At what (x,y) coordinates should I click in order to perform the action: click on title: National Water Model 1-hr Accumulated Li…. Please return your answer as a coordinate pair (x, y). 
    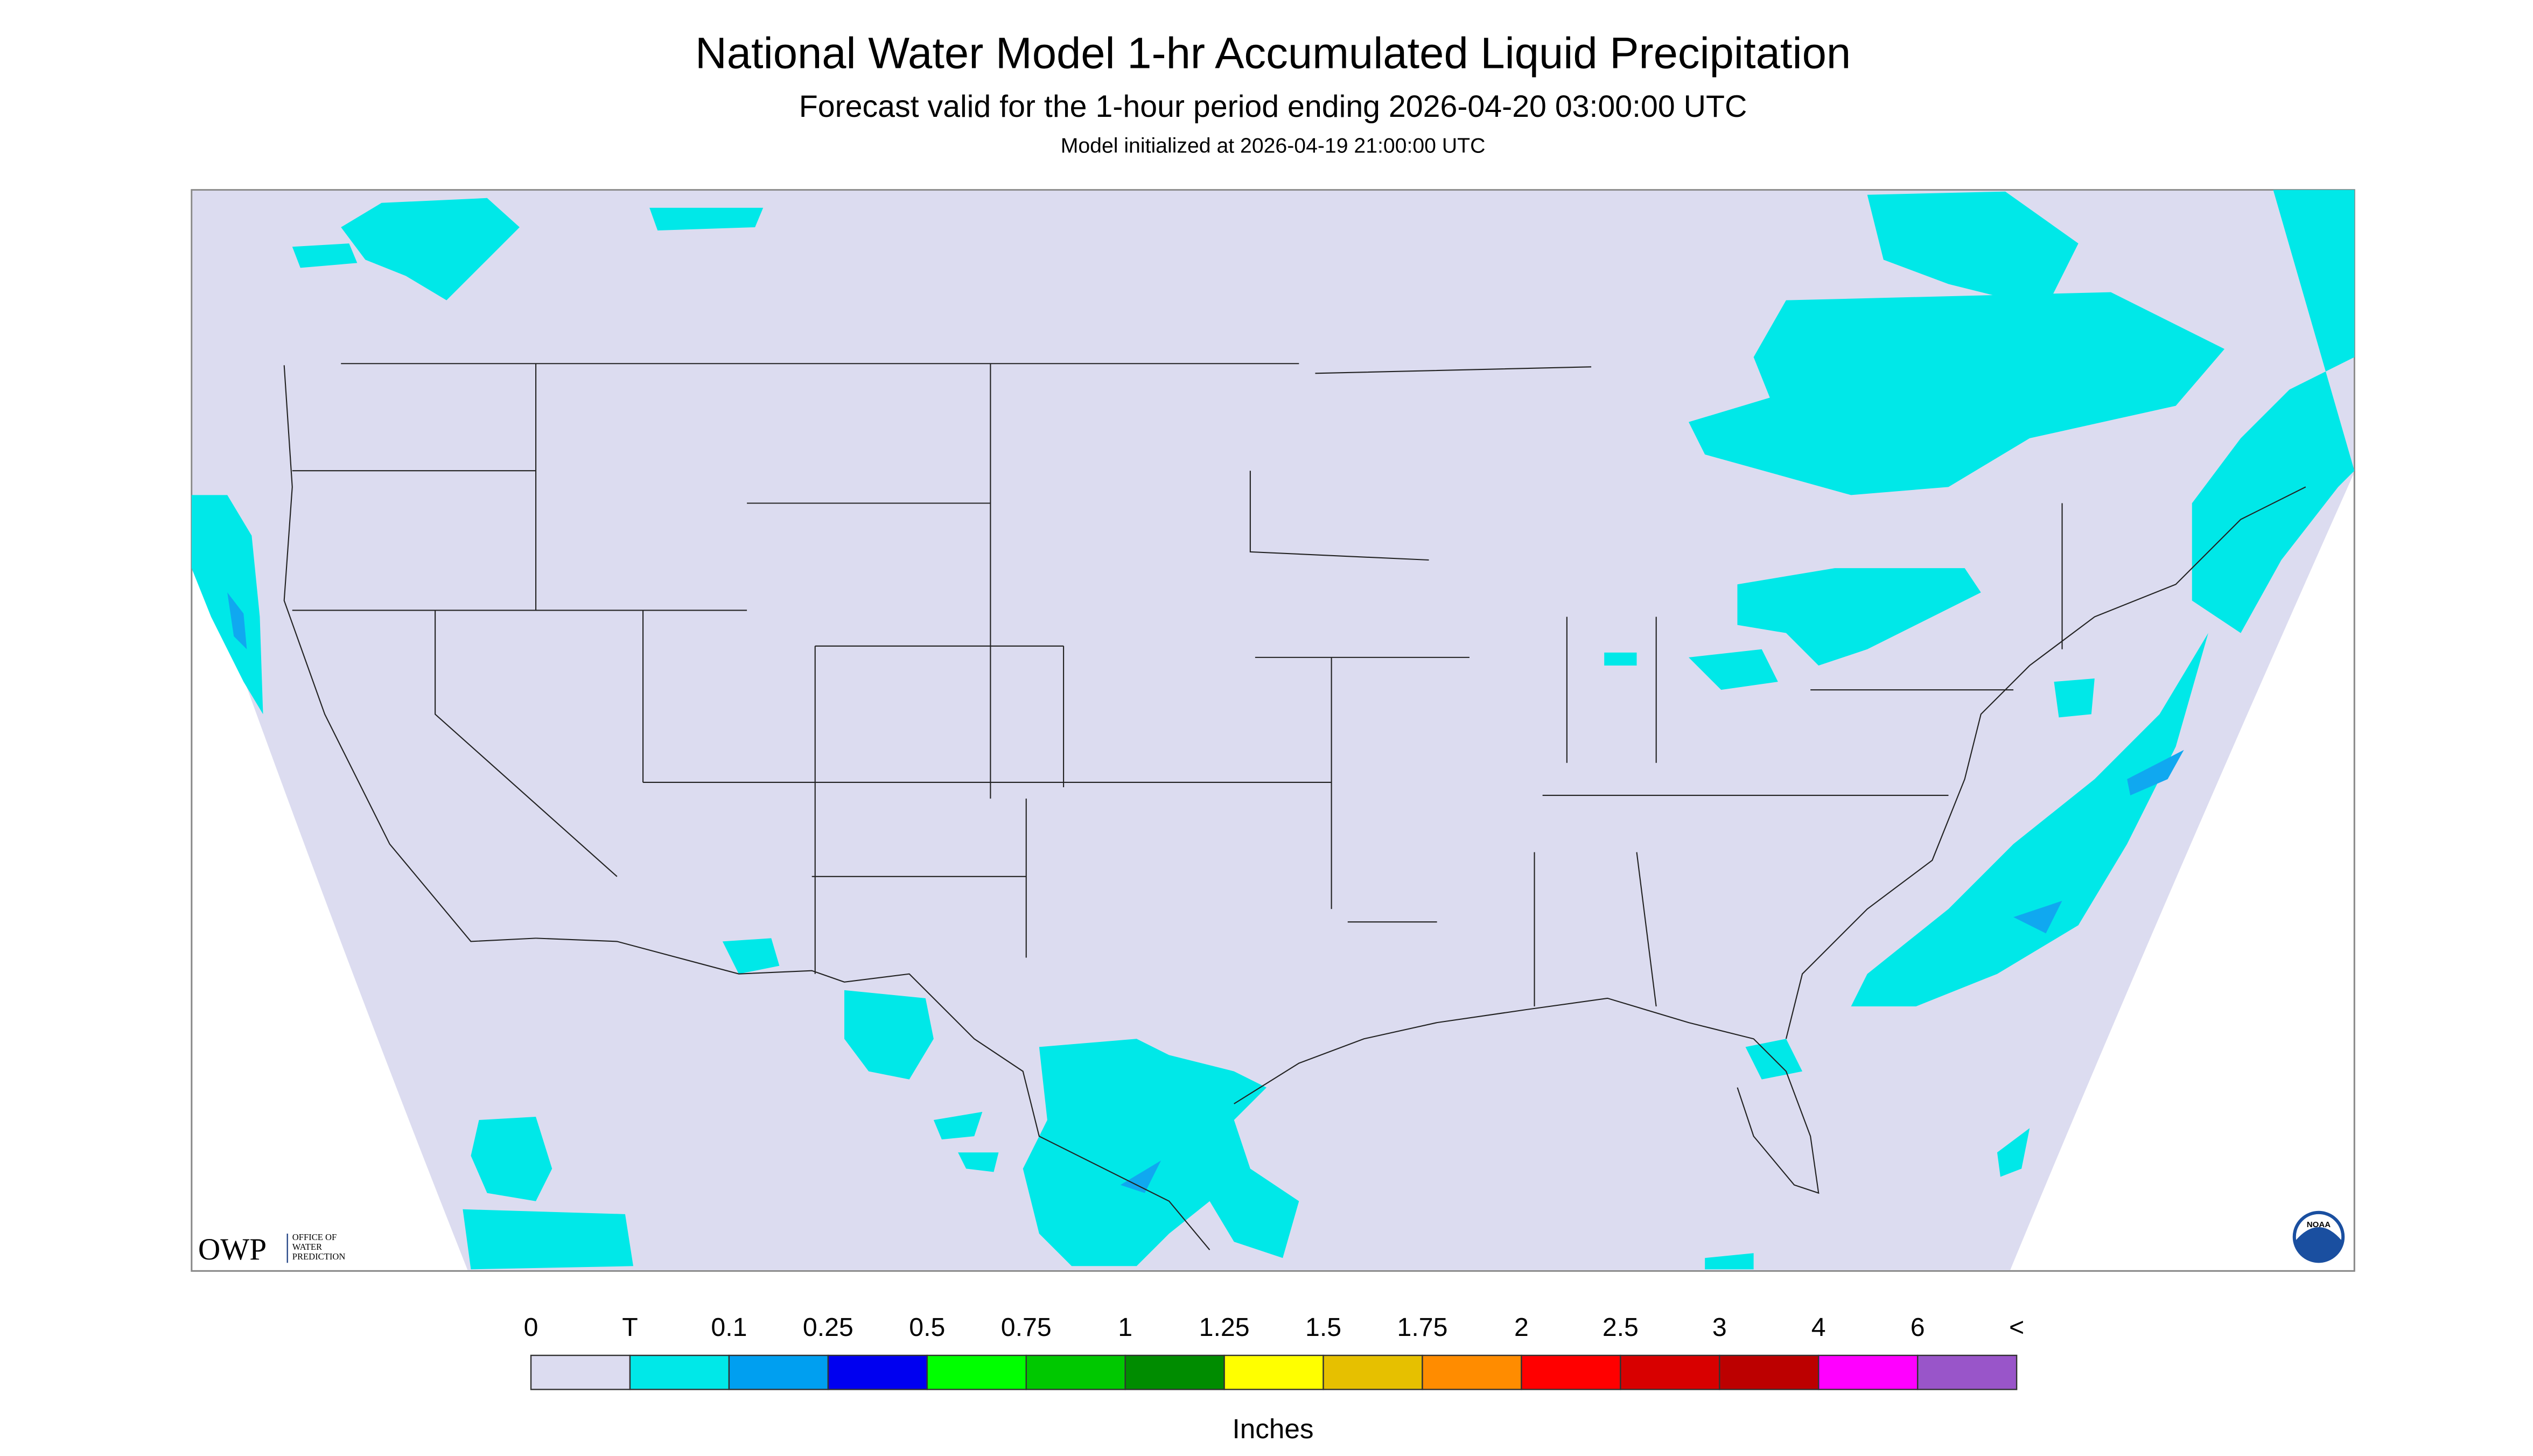
    Looking at the image, I should click on (1273, 53).